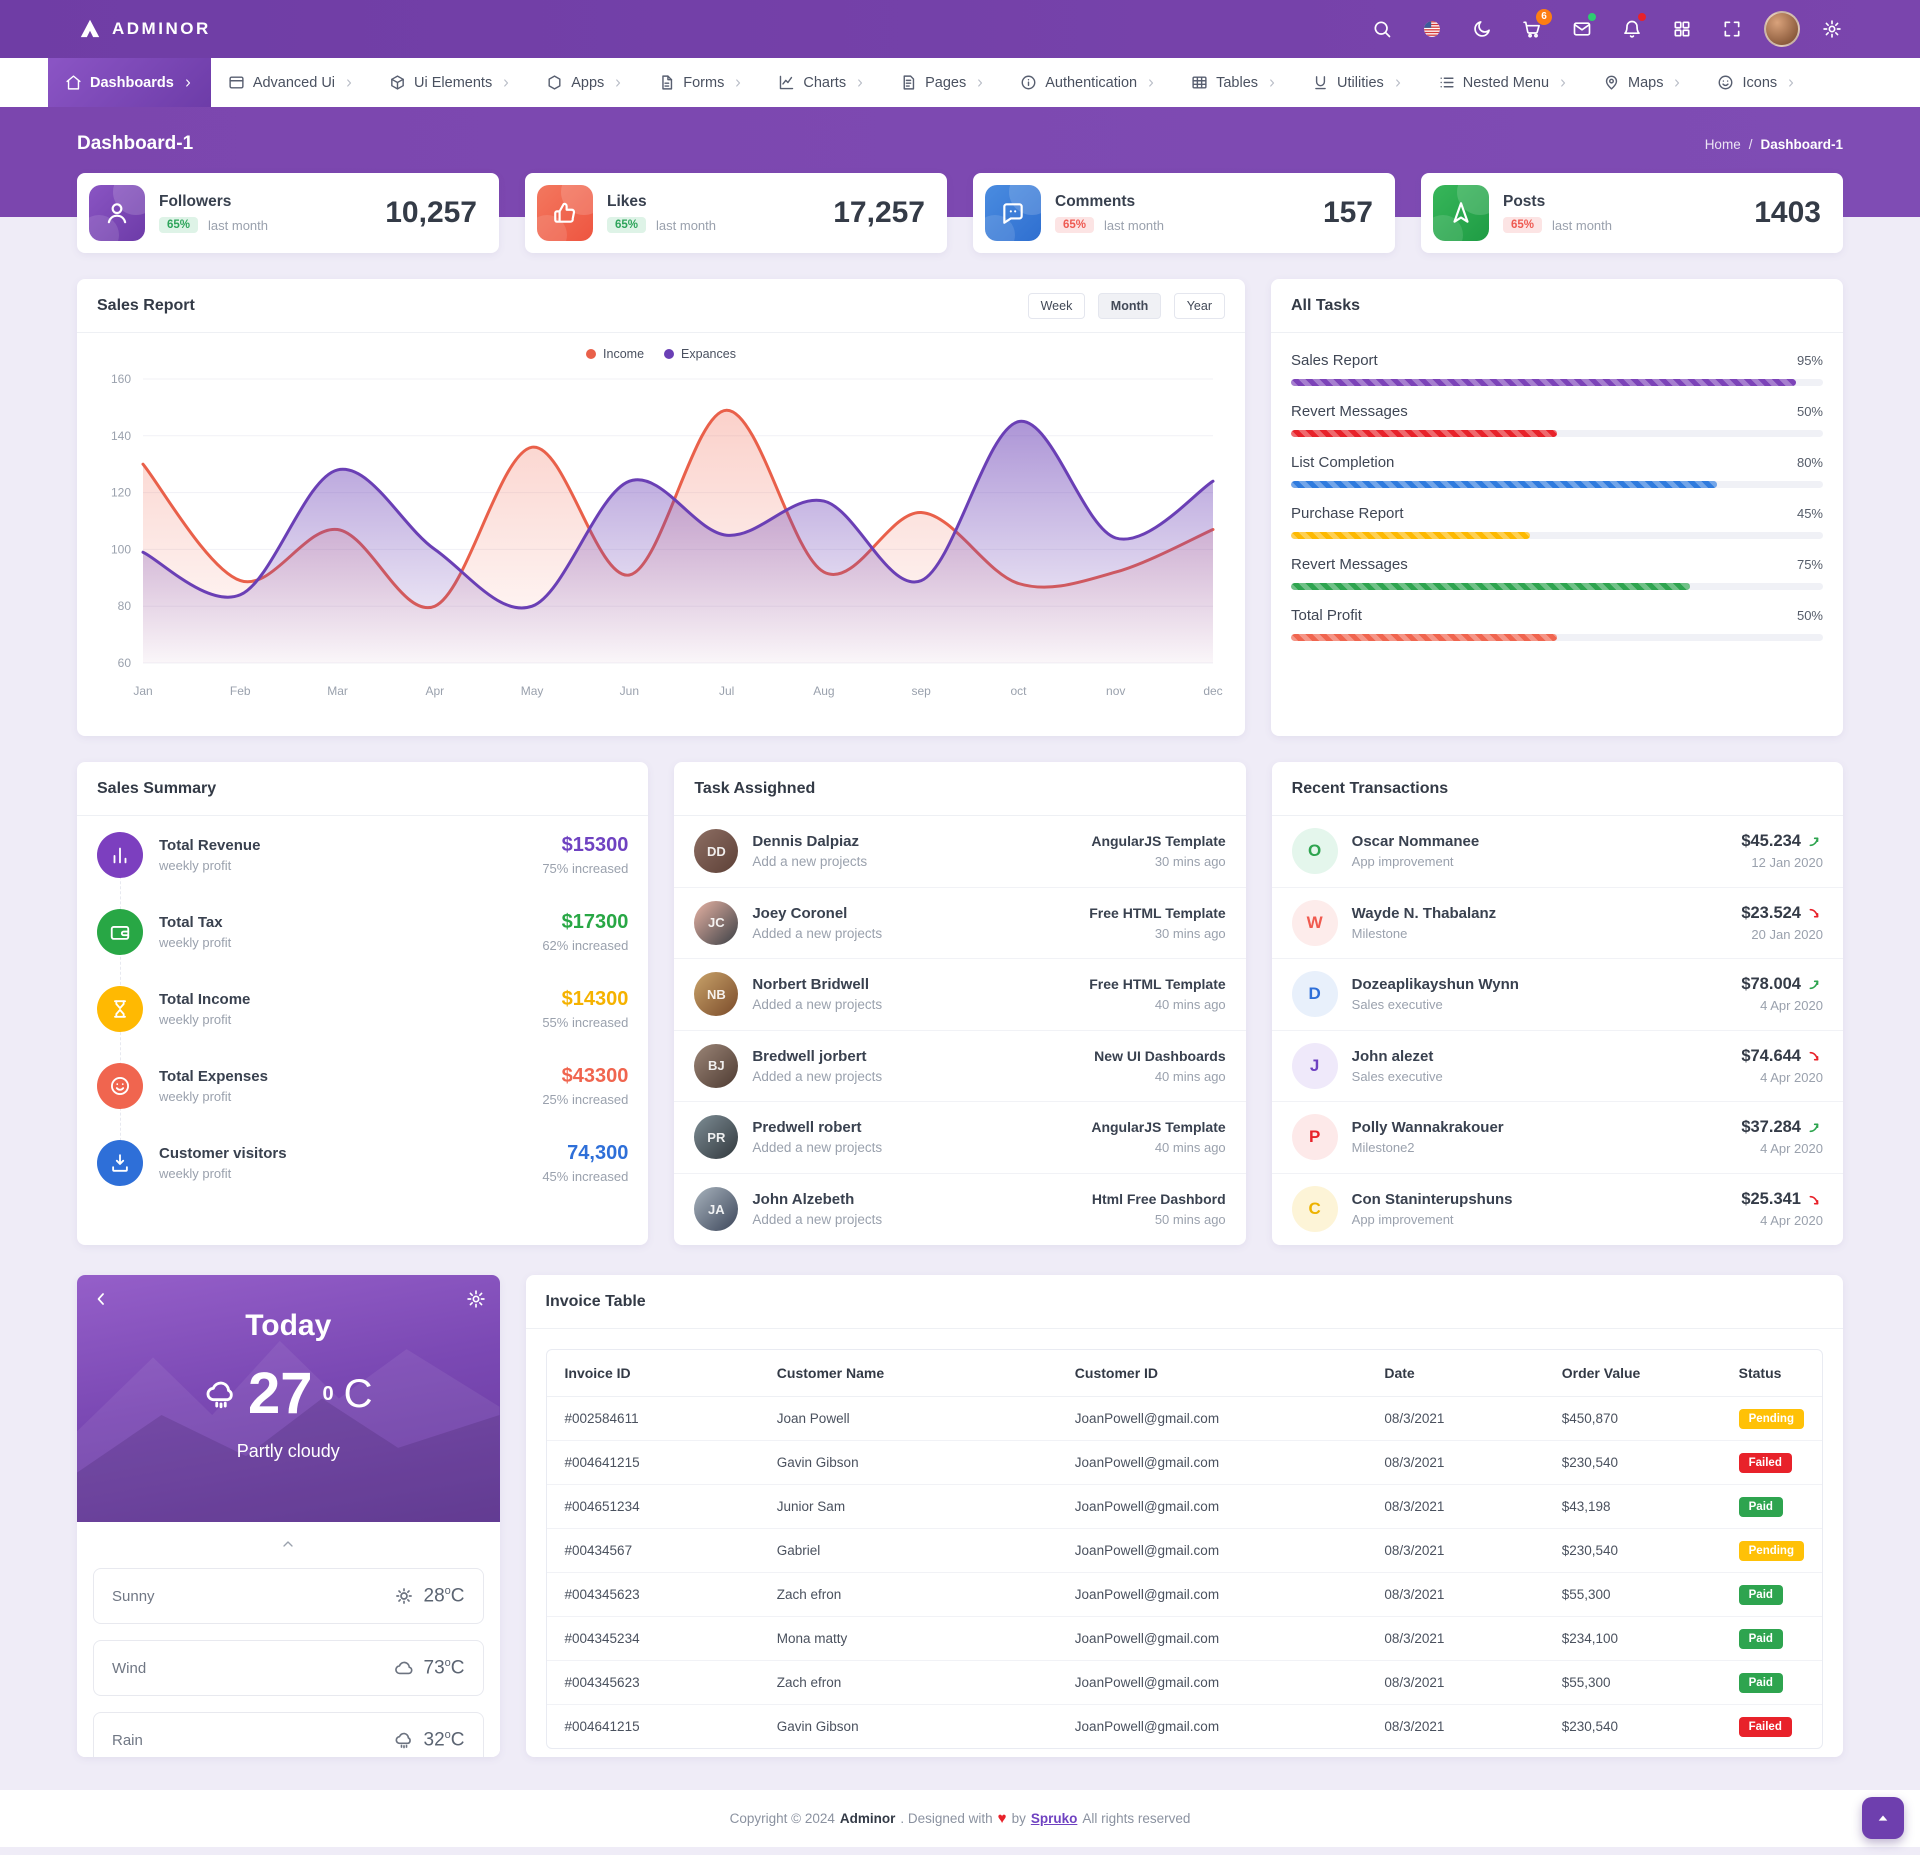 This screenshot has width=1920, height=1855. I want to click on task-assigned-title: Task Assighned, so click(755, 788).